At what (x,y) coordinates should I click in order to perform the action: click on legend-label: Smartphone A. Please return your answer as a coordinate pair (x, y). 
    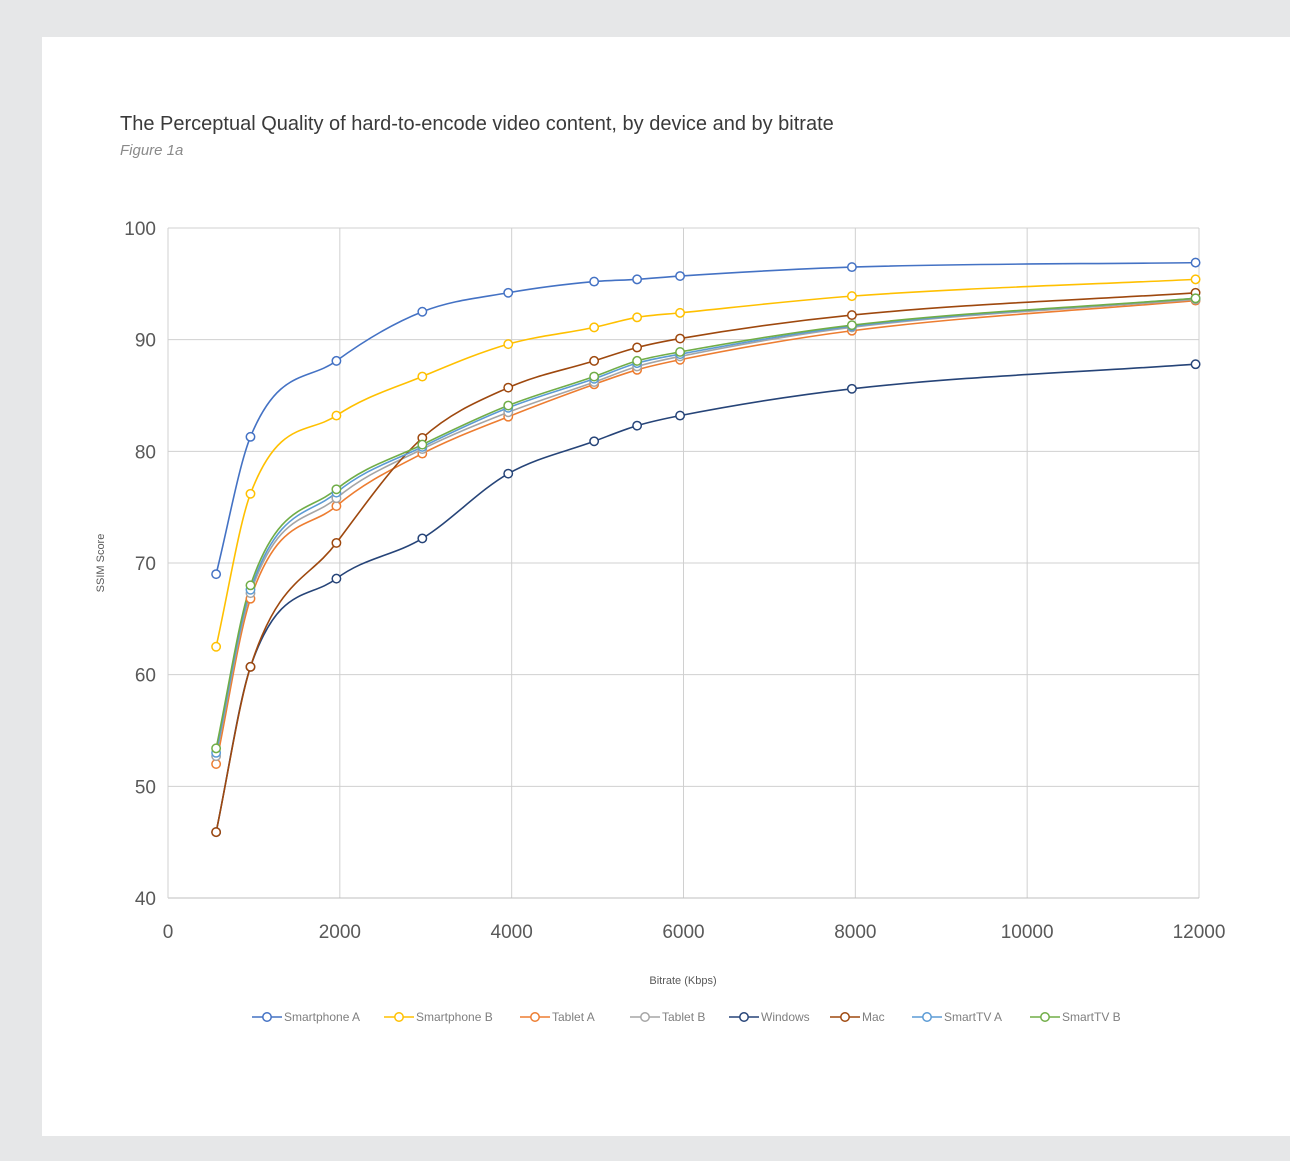
    Looking at the image, I should click on (322, 1017).